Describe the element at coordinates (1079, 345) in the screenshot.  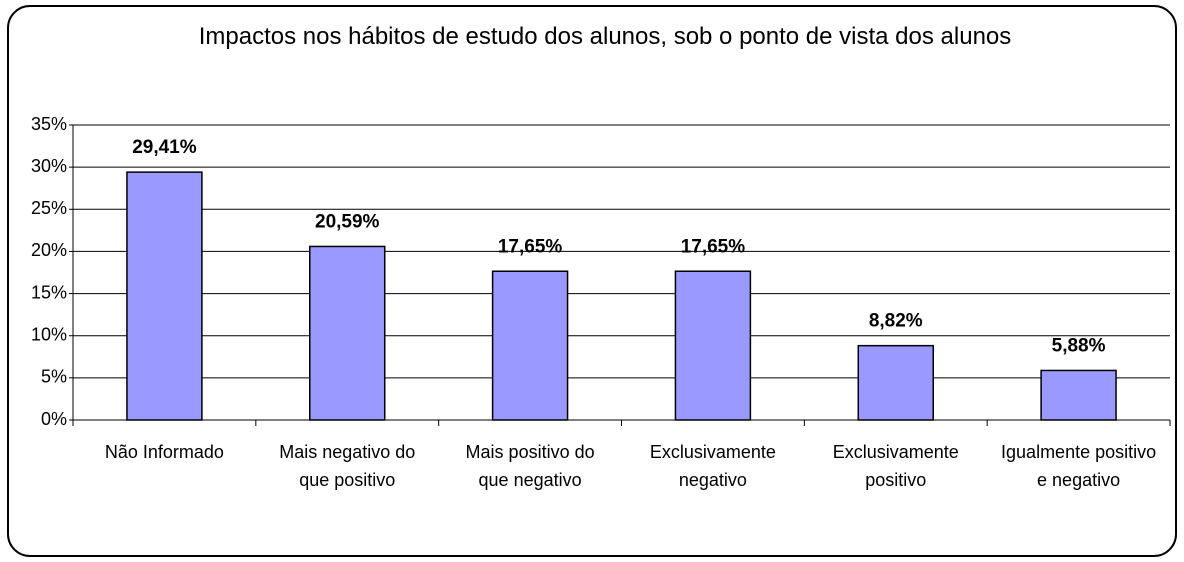
I see `data-label: 5,88%` at that location.